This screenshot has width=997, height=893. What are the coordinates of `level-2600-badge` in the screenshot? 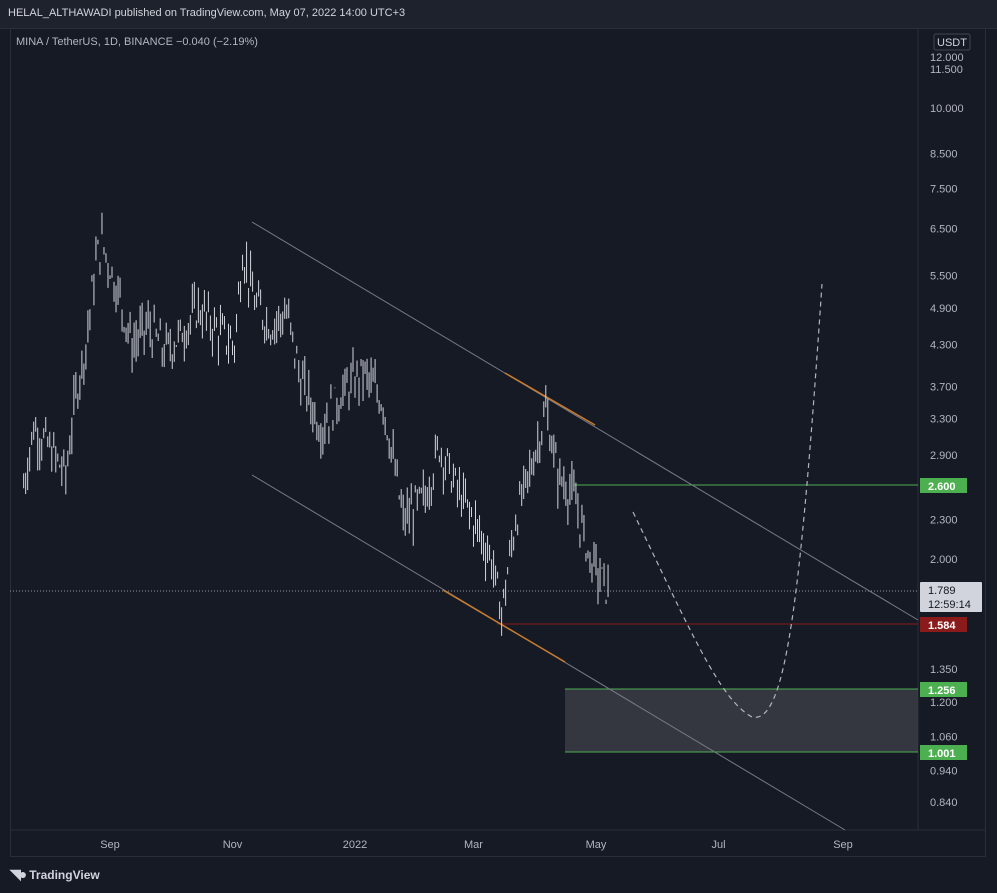 It's located at (943, 485).